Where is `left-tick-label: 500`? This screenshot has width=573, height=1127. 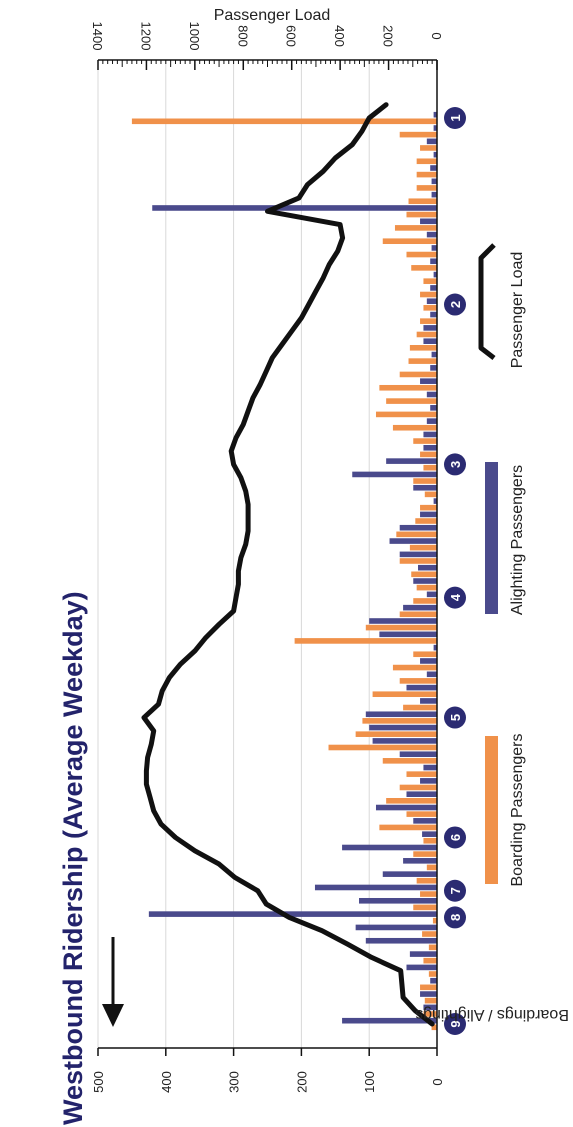 left-tick-label: 500 is located at coordinates (98, 1082).